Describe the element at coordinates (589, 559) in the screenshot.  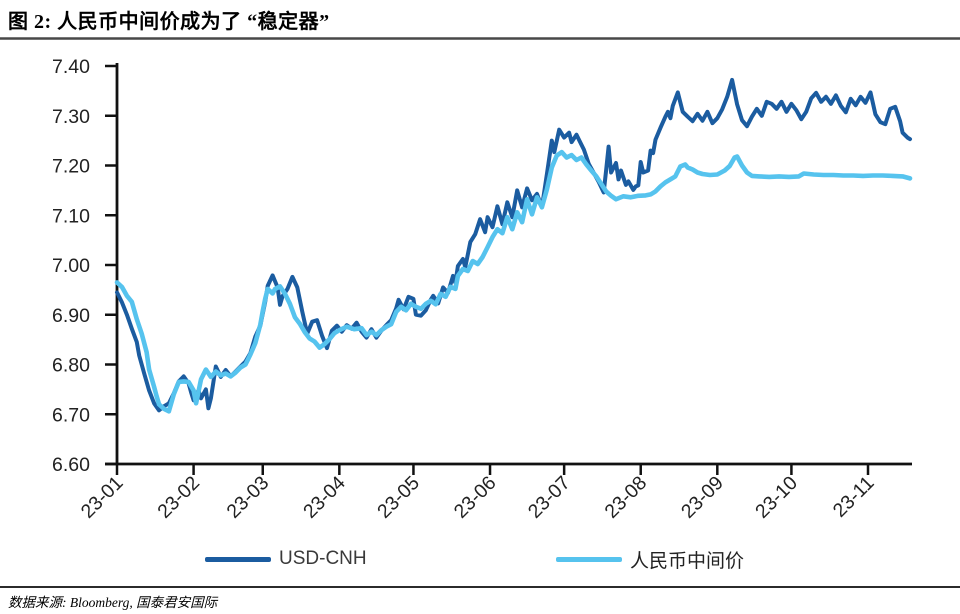
I see `legend-line-swatch-midprice` at that location.